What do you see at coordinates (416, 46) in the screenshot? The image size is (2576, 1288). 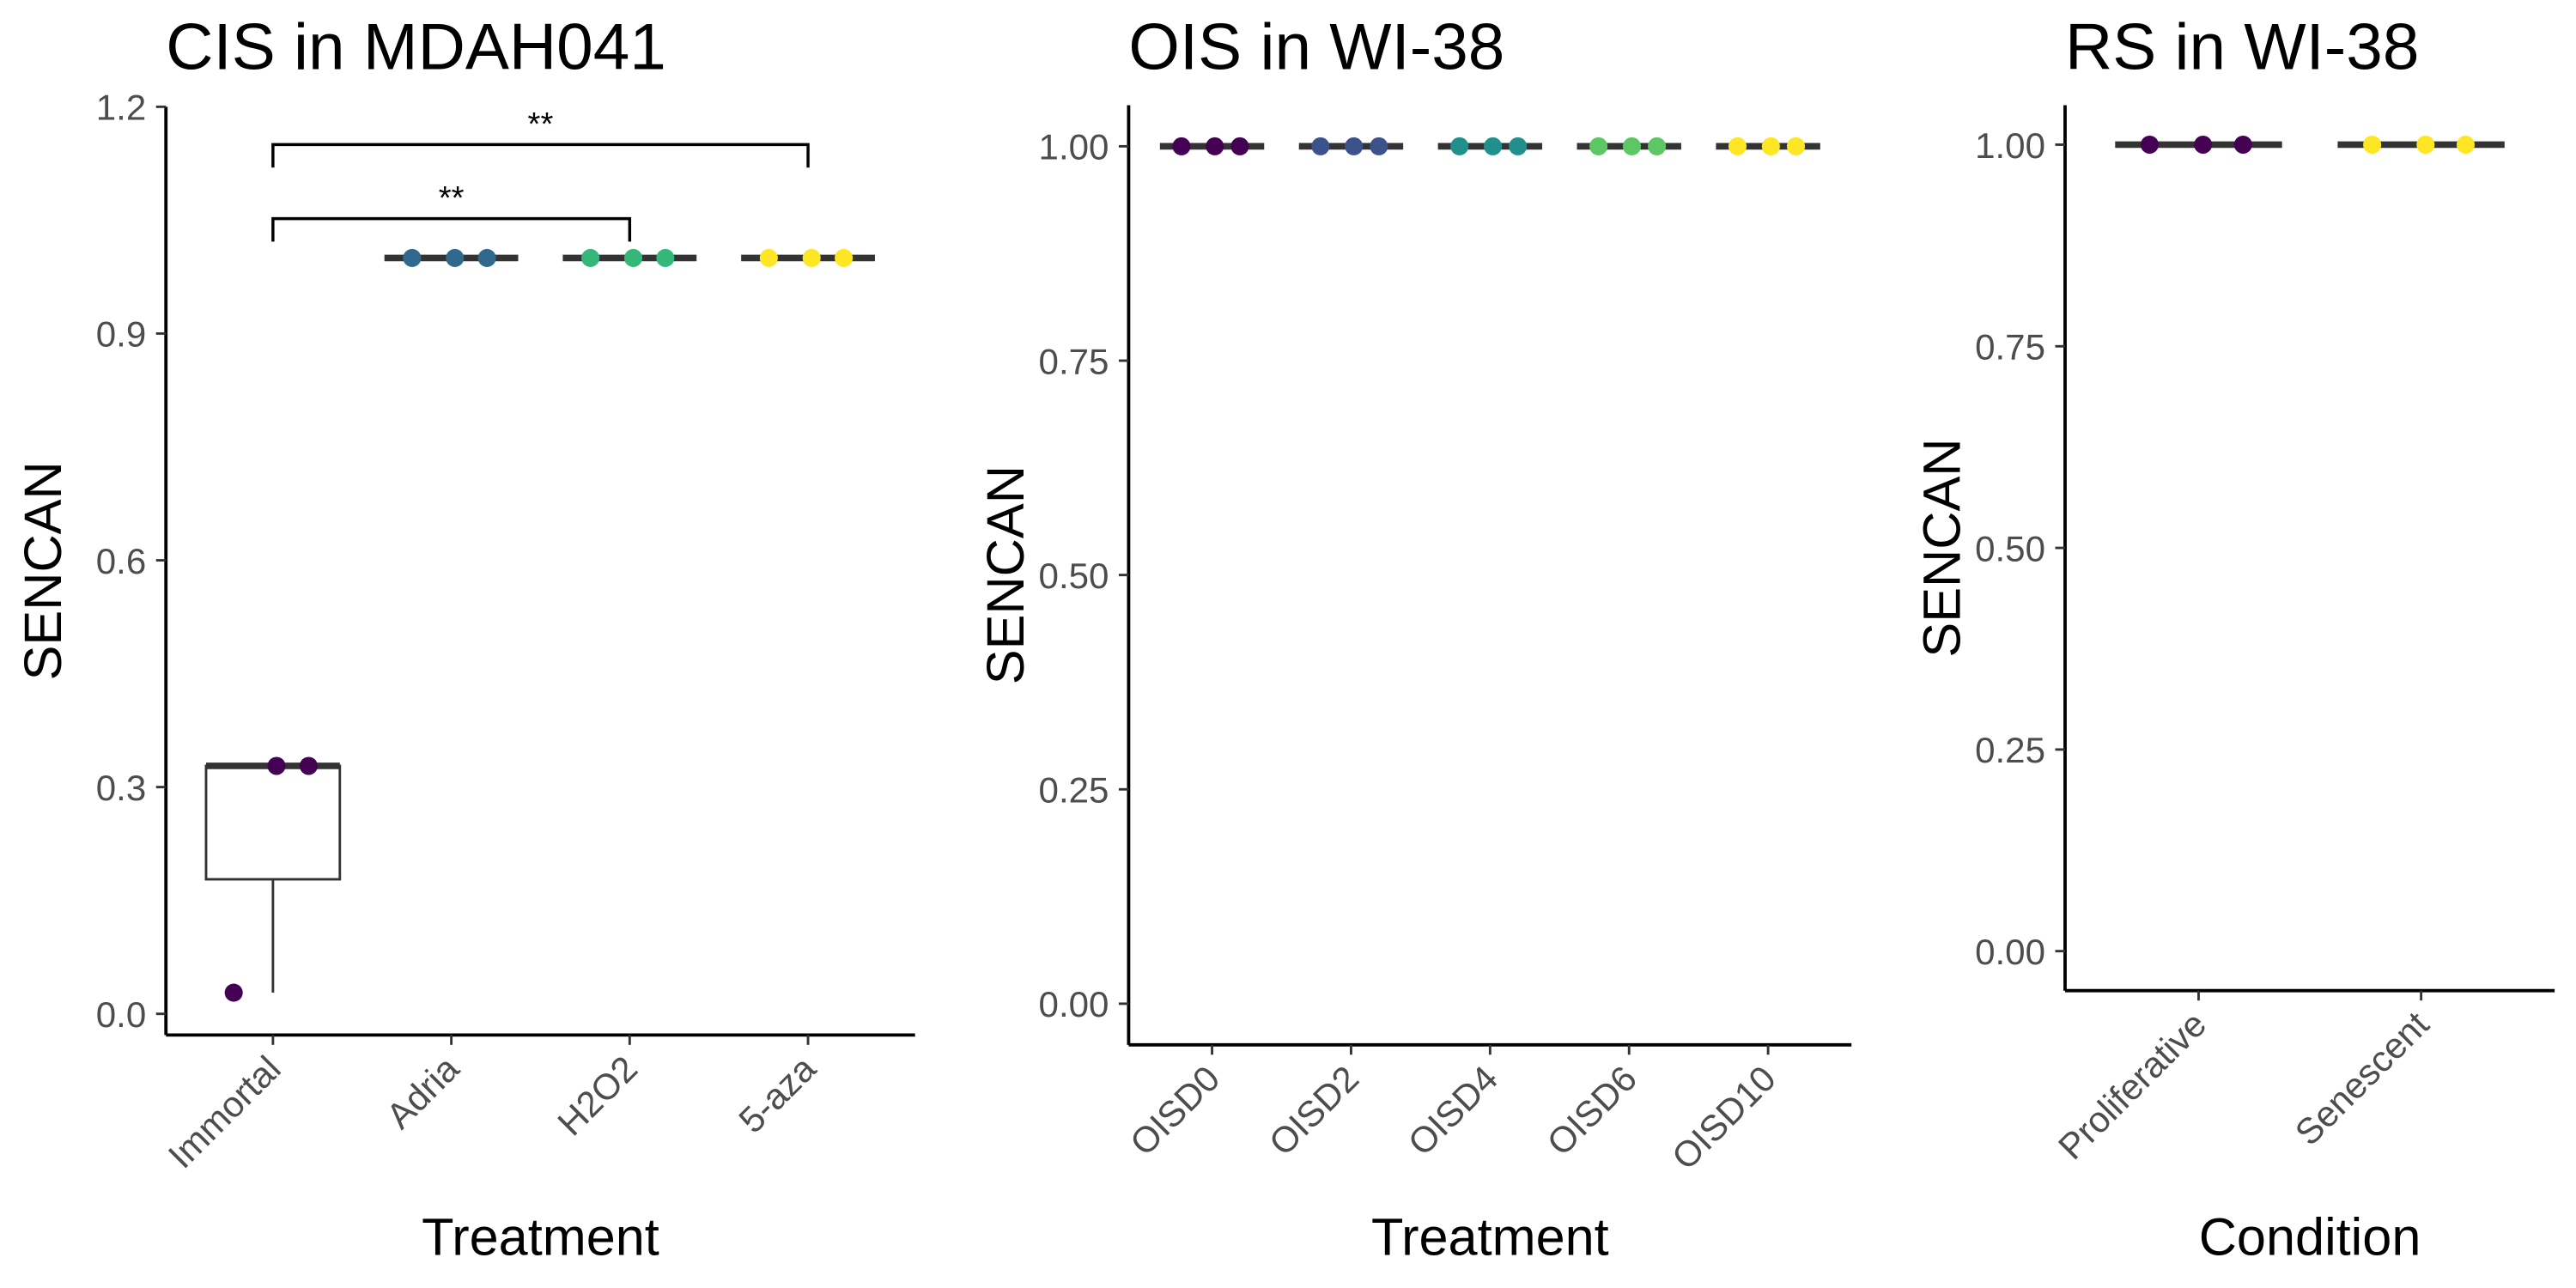 I see `panel-title: CIS in MDAH041` at bounding box center [416, 46].